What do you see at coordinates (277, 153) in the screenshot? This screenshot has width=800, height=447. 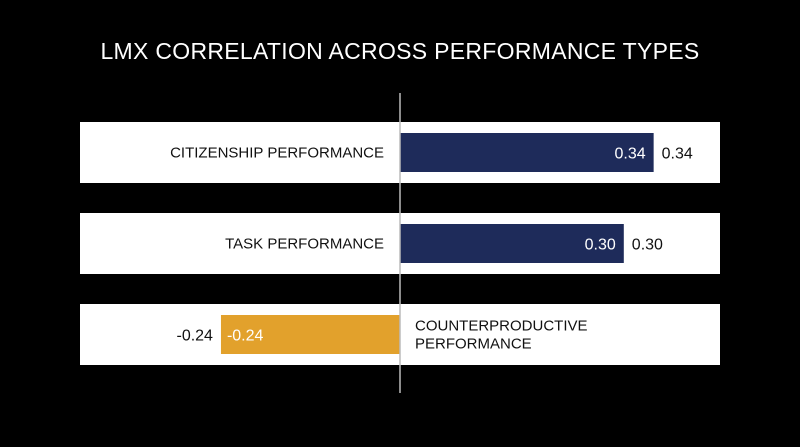 I see `category-label-citizenship-performance: CITIZENSHIP PERFORMANCE` at bounding box center [277, 153].